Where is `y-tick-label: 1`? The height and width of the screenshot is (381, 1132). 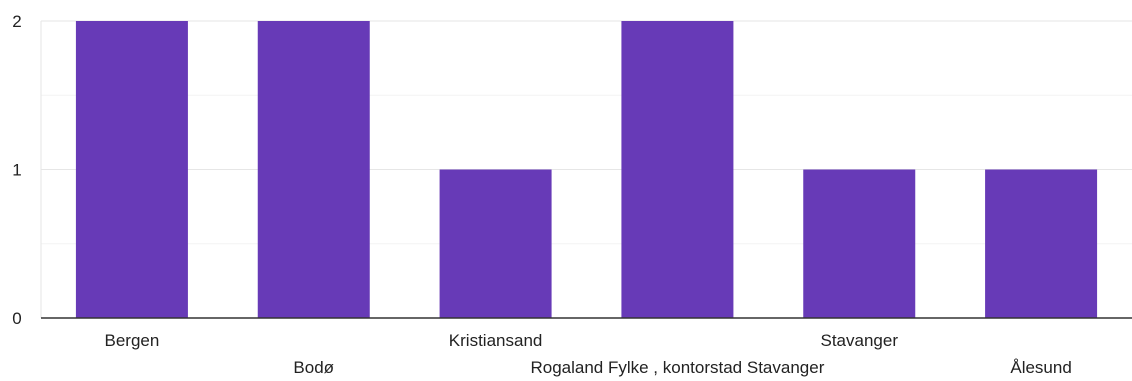 y-tick-label: 1 is located at coordinates (16, 170).